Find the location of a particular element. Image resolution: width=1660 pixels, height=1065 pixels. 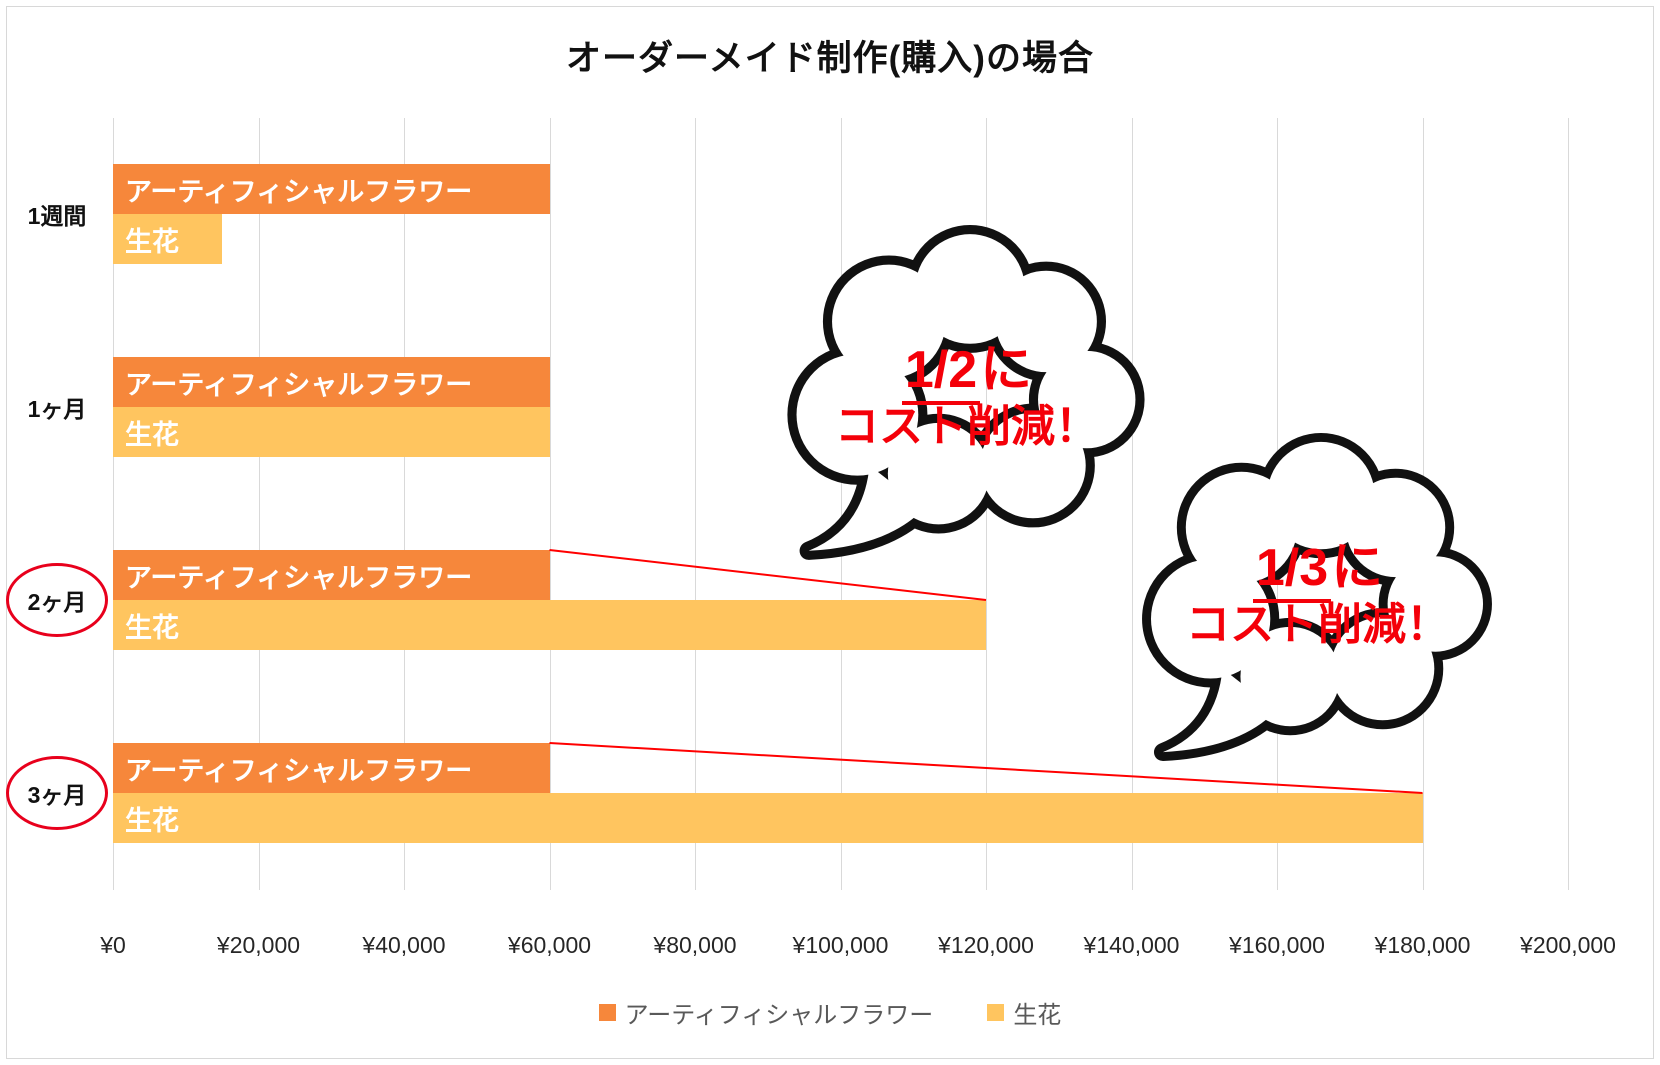

x-axis-tick-label: ¥160,000 is located at coordinates (1277, 945).